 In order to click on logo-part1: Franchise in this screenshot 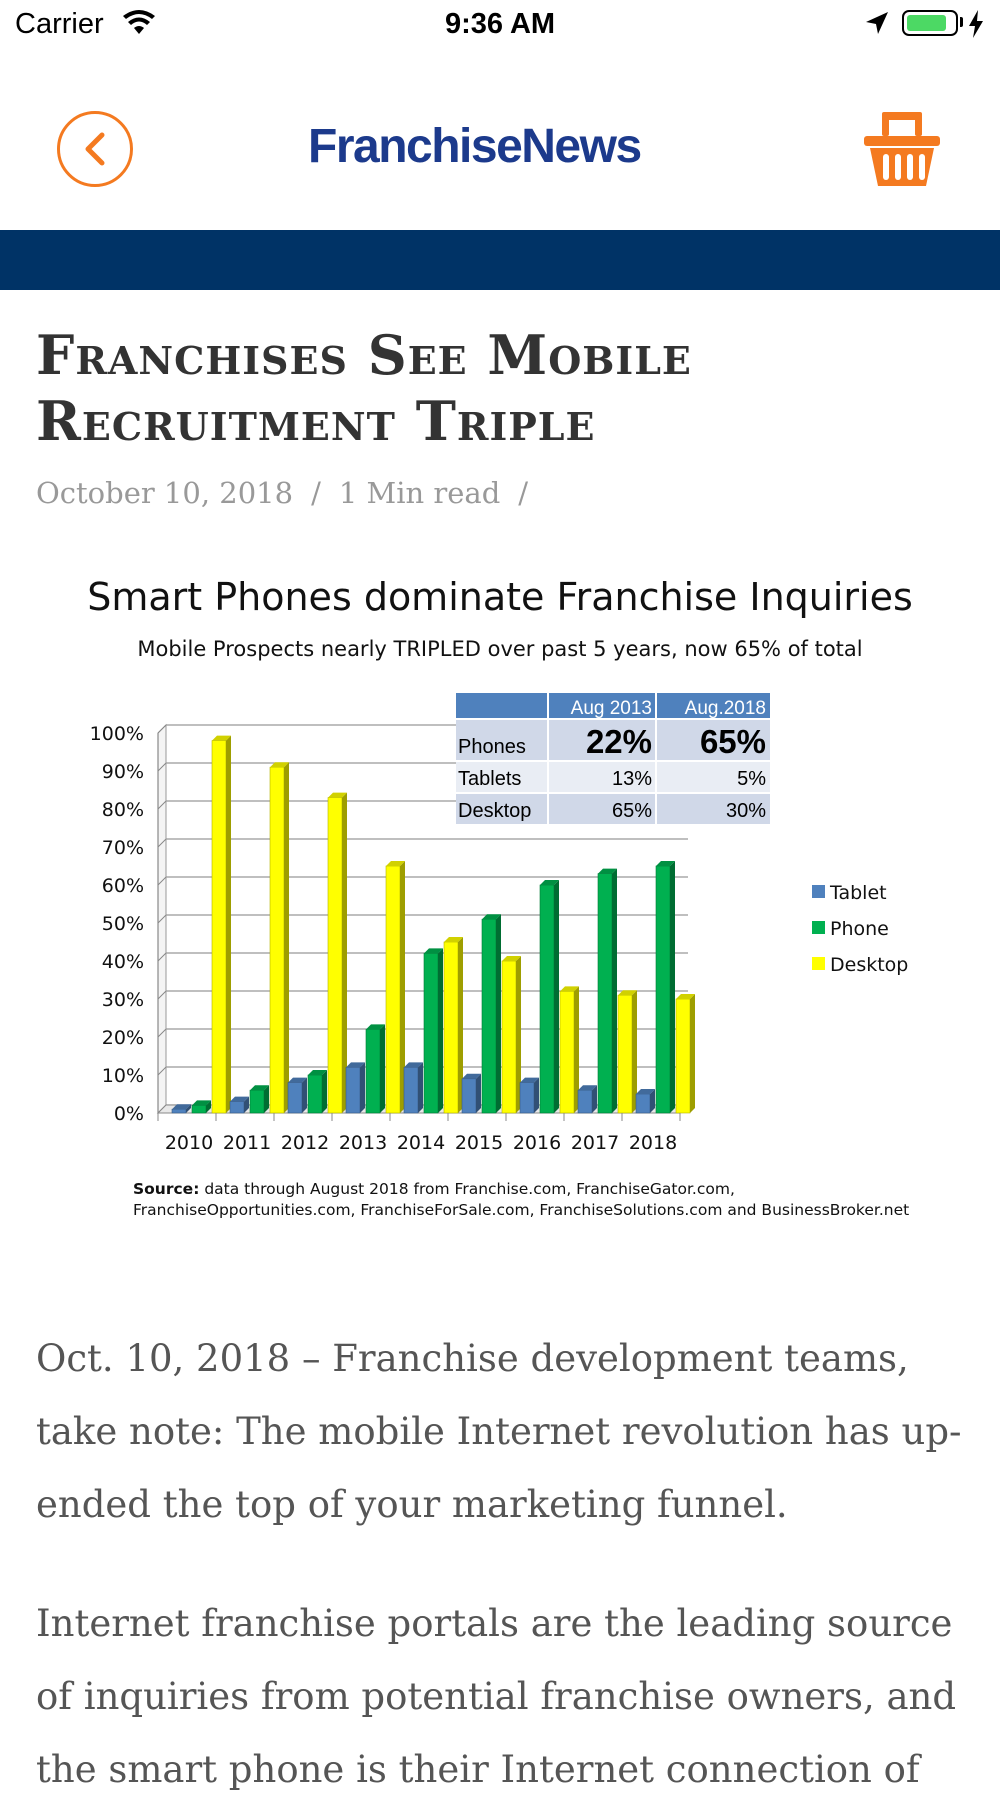, I will do `click(415, 146)`.